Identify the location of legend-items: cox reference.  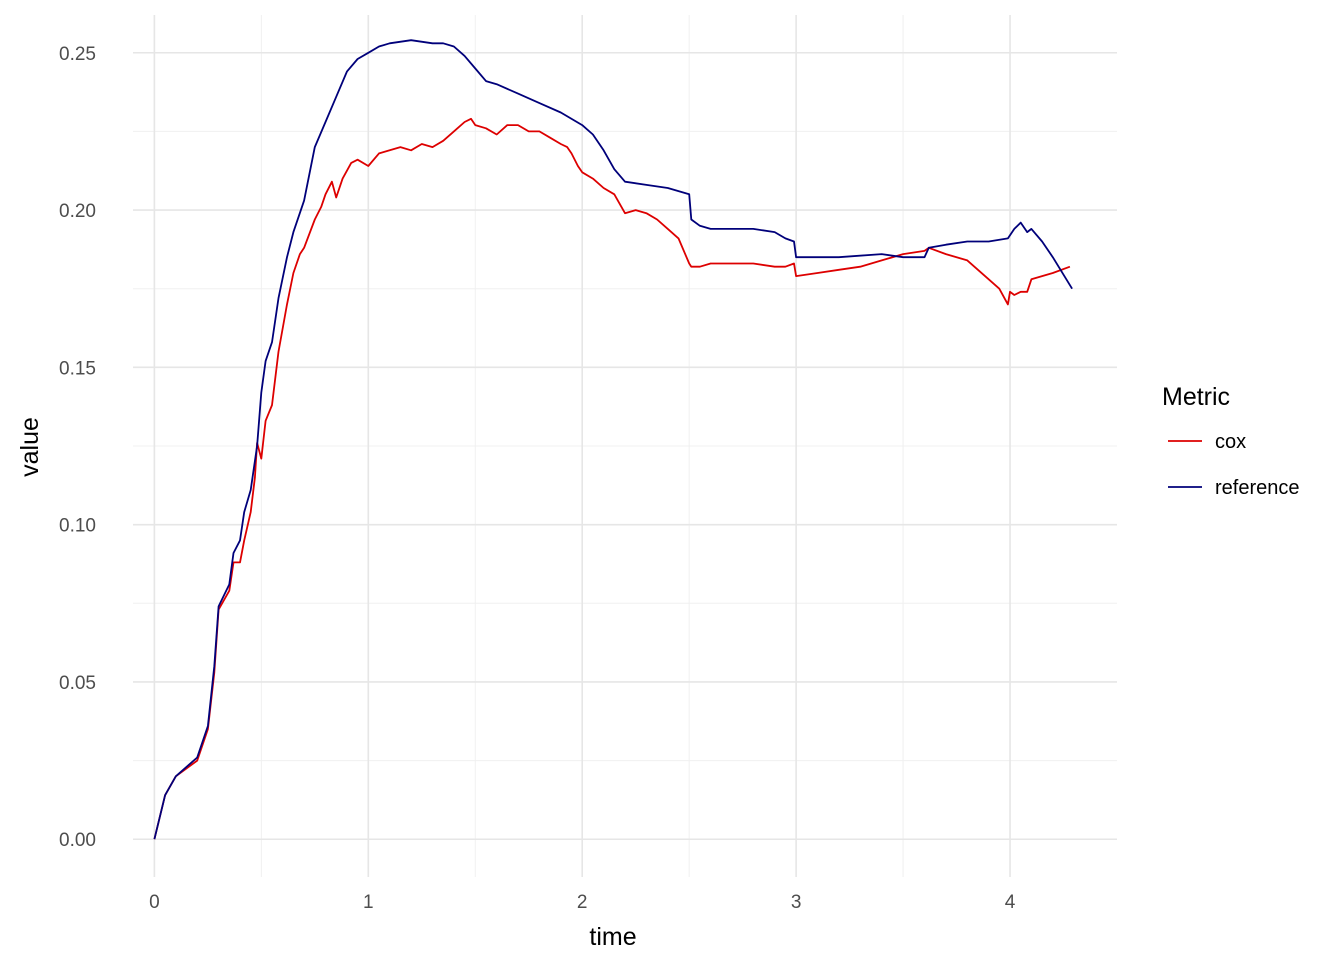
(1234, 465).